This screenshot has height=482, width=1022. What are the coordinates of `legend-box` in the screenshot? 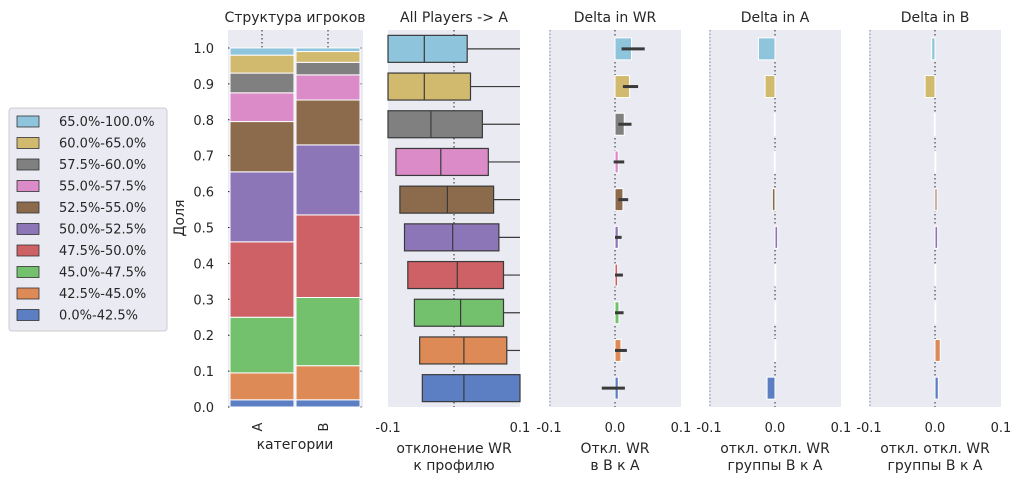 It's located at (88, 219).